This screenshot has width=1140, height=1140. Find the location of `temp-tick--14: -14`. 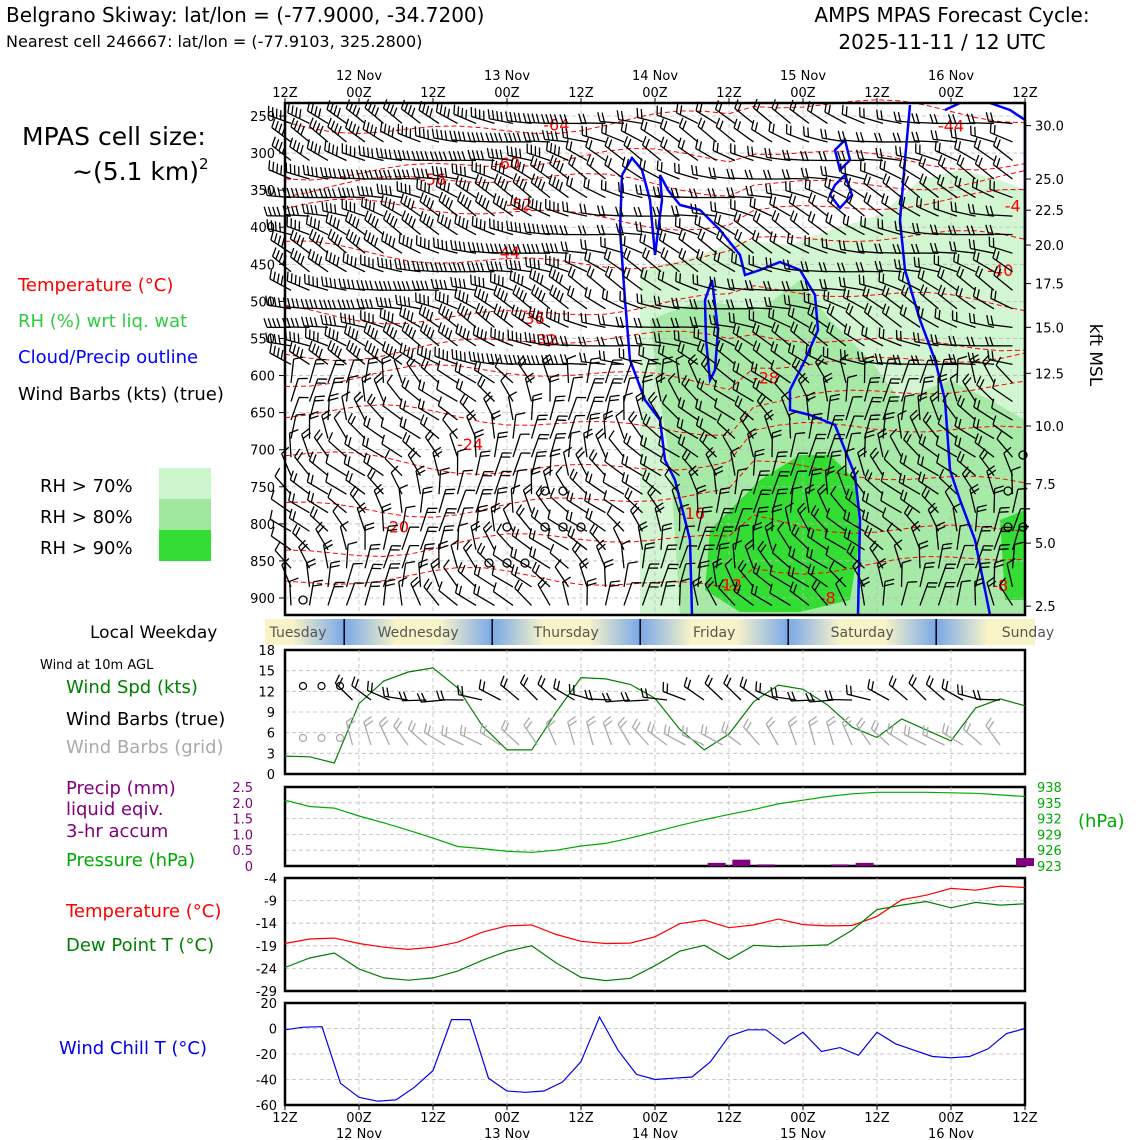

temp-tick--14: -14 is located at coordinates (266, 924).